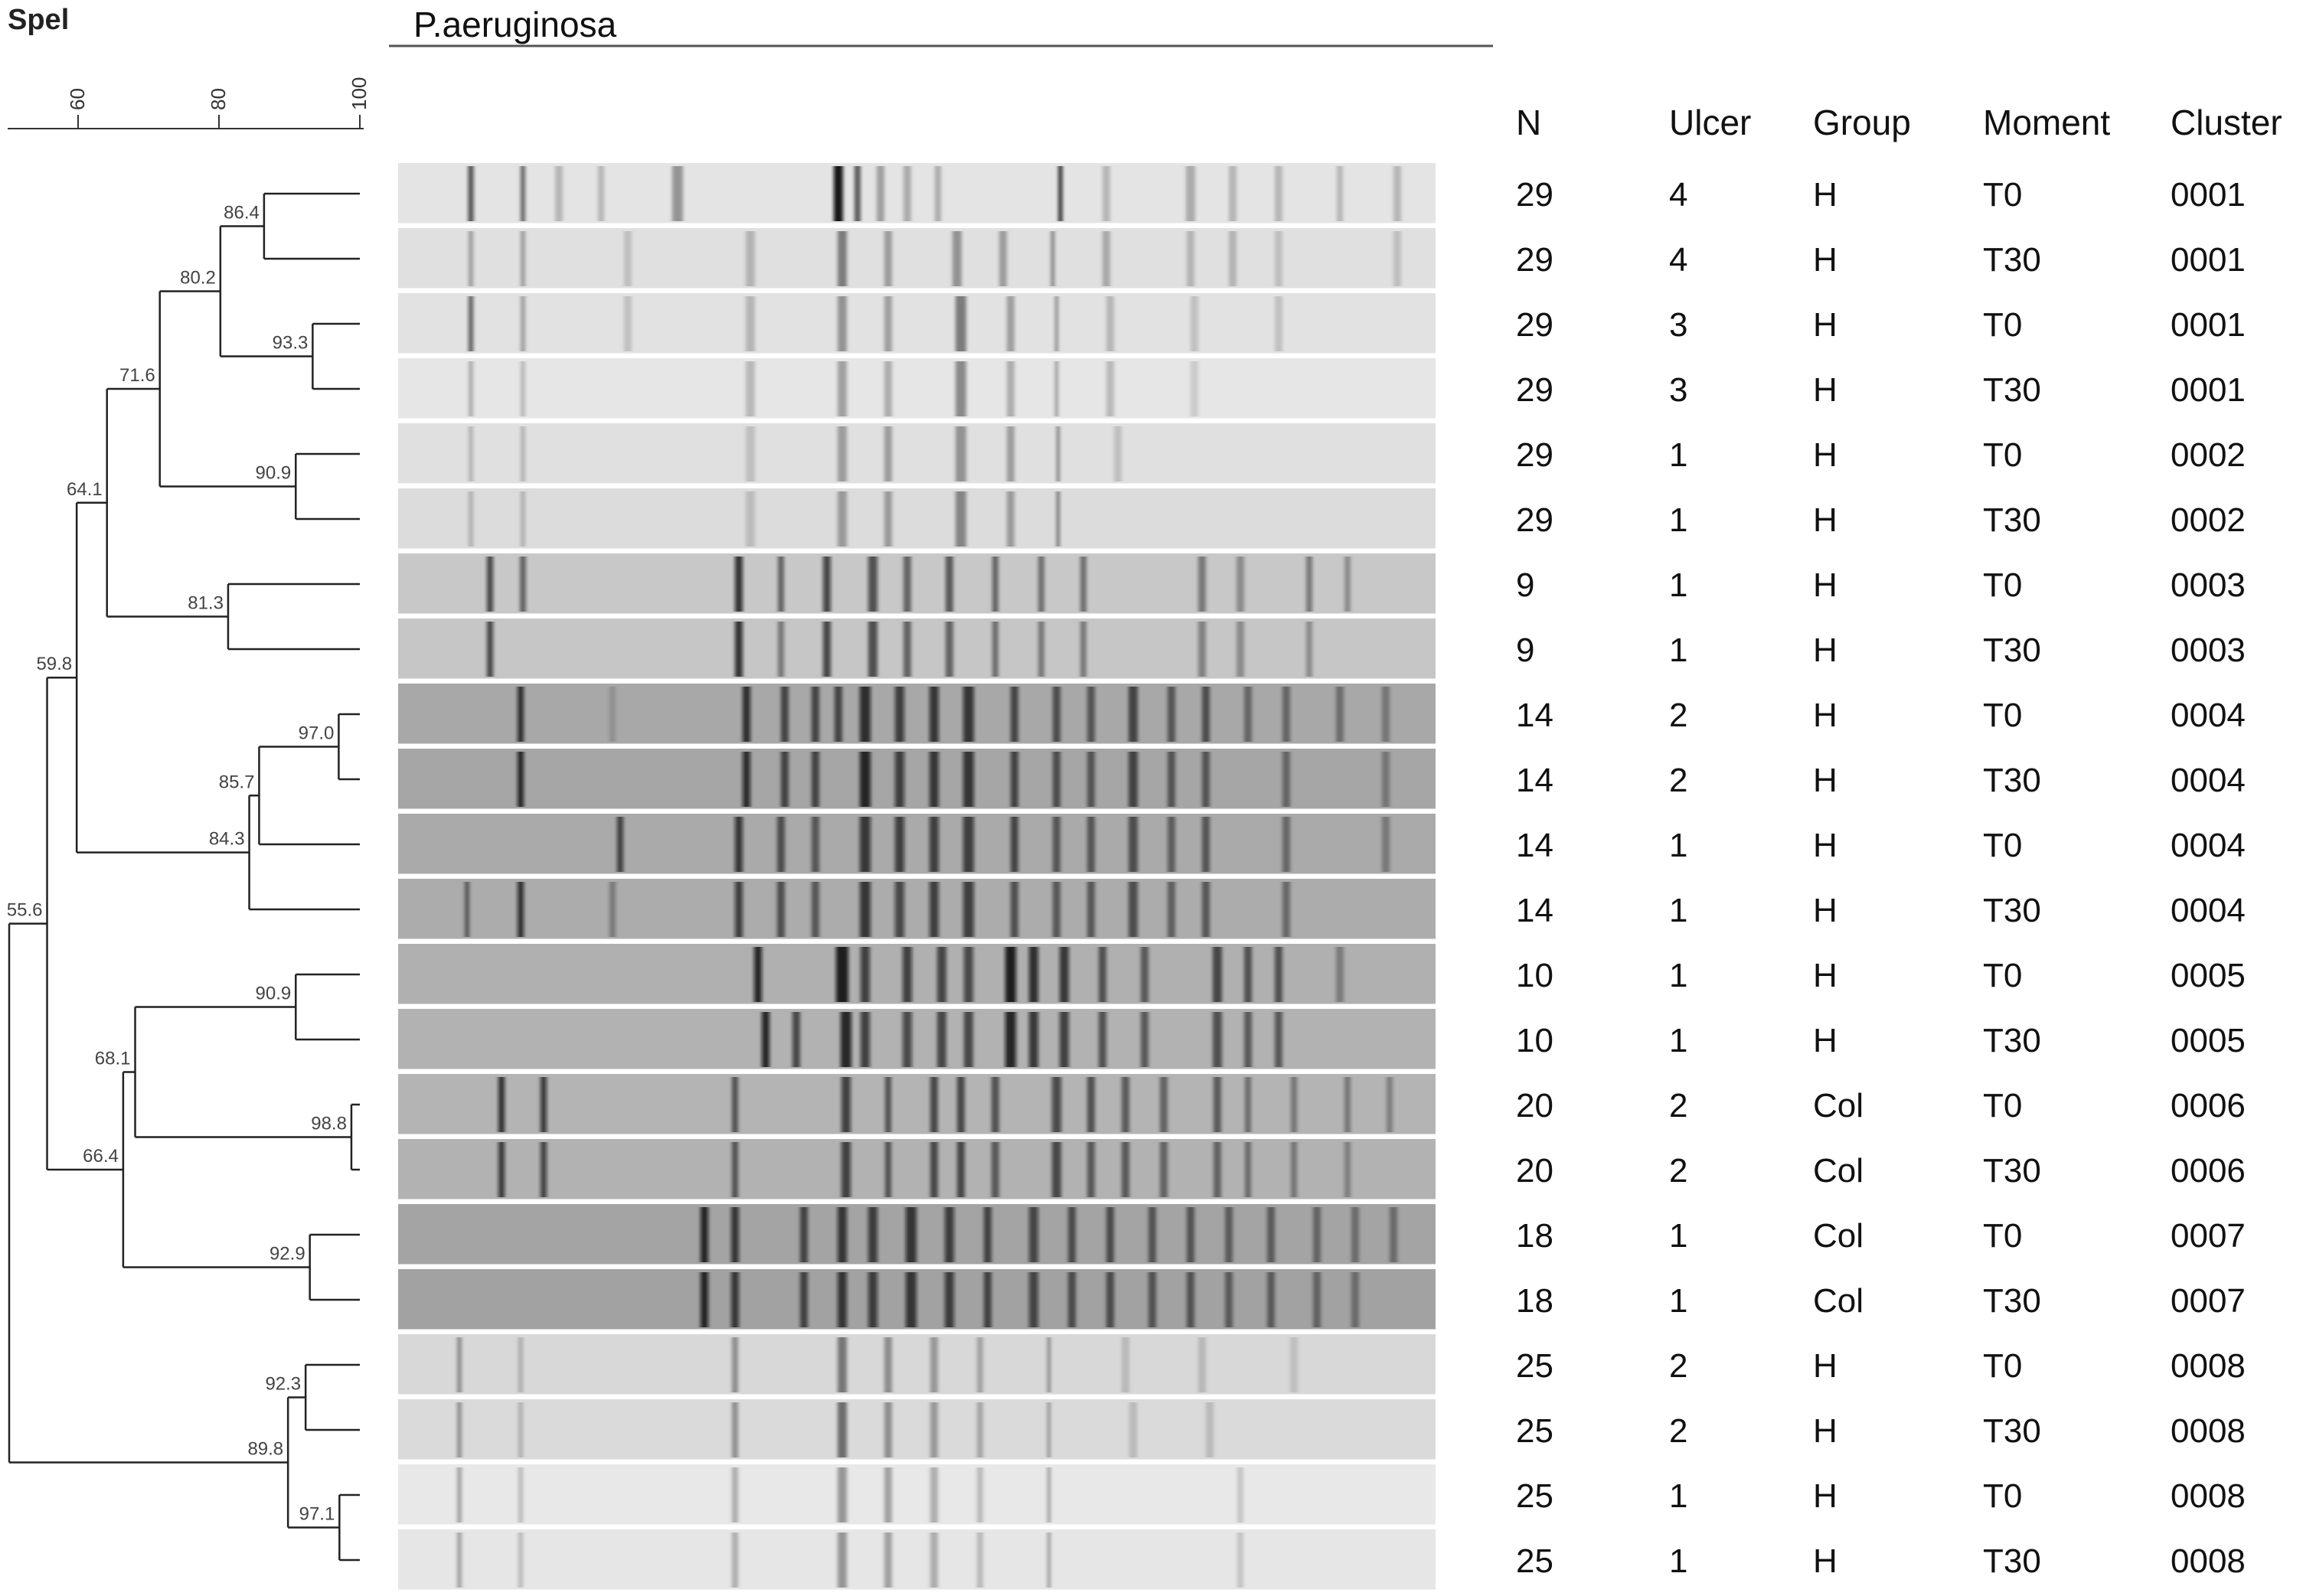 The image size is (2303, 1596). I want to click on species-label: P.aeruginosa, so click(515, 24).